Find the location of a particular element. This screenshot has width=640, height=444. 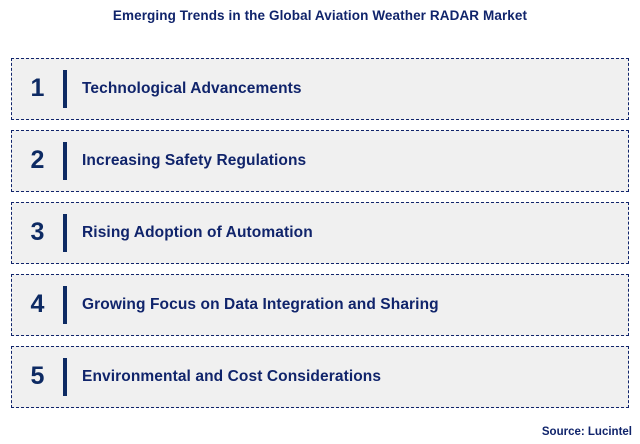

trend-rank-number: 4 is located at coordinates (37, 303).